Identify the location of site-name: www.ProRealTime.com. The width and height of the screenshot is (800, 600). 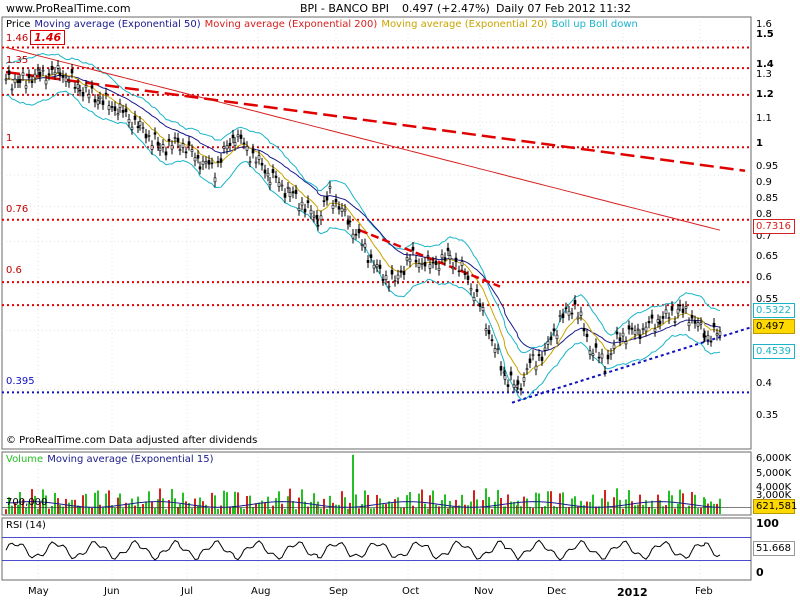
(68, 8).